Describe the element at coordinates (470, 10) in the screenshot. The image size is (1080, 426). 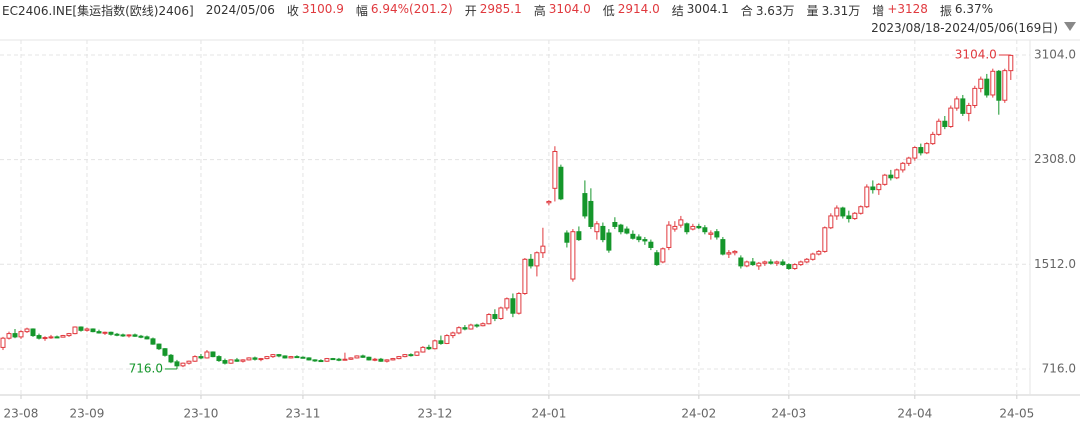
I see `field-label: 开` at that location.